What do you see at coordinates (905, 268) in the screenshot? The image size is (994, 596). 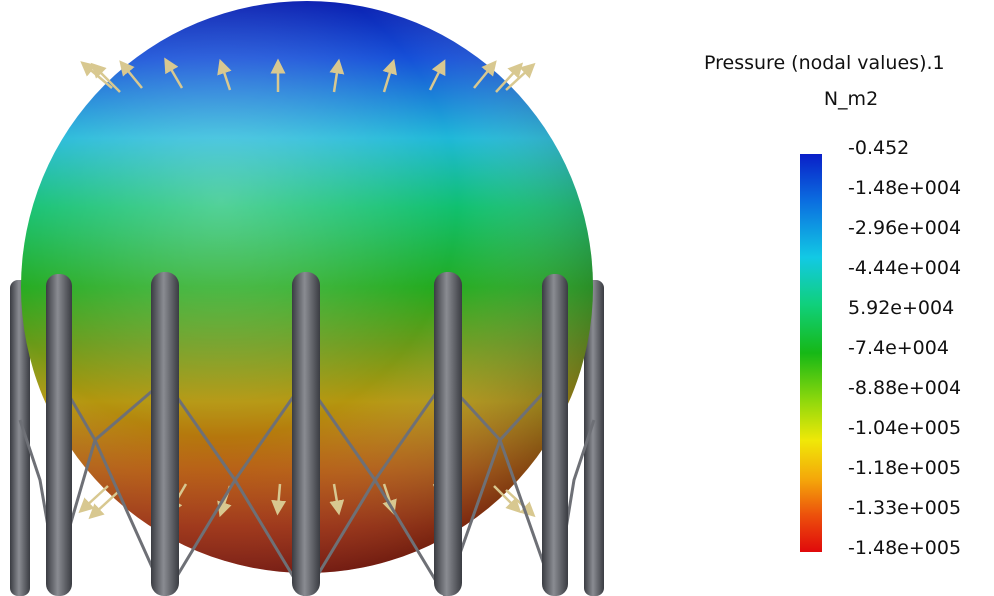 I see `legend-value: -4.44e+004` at bounding box center [905, 268].